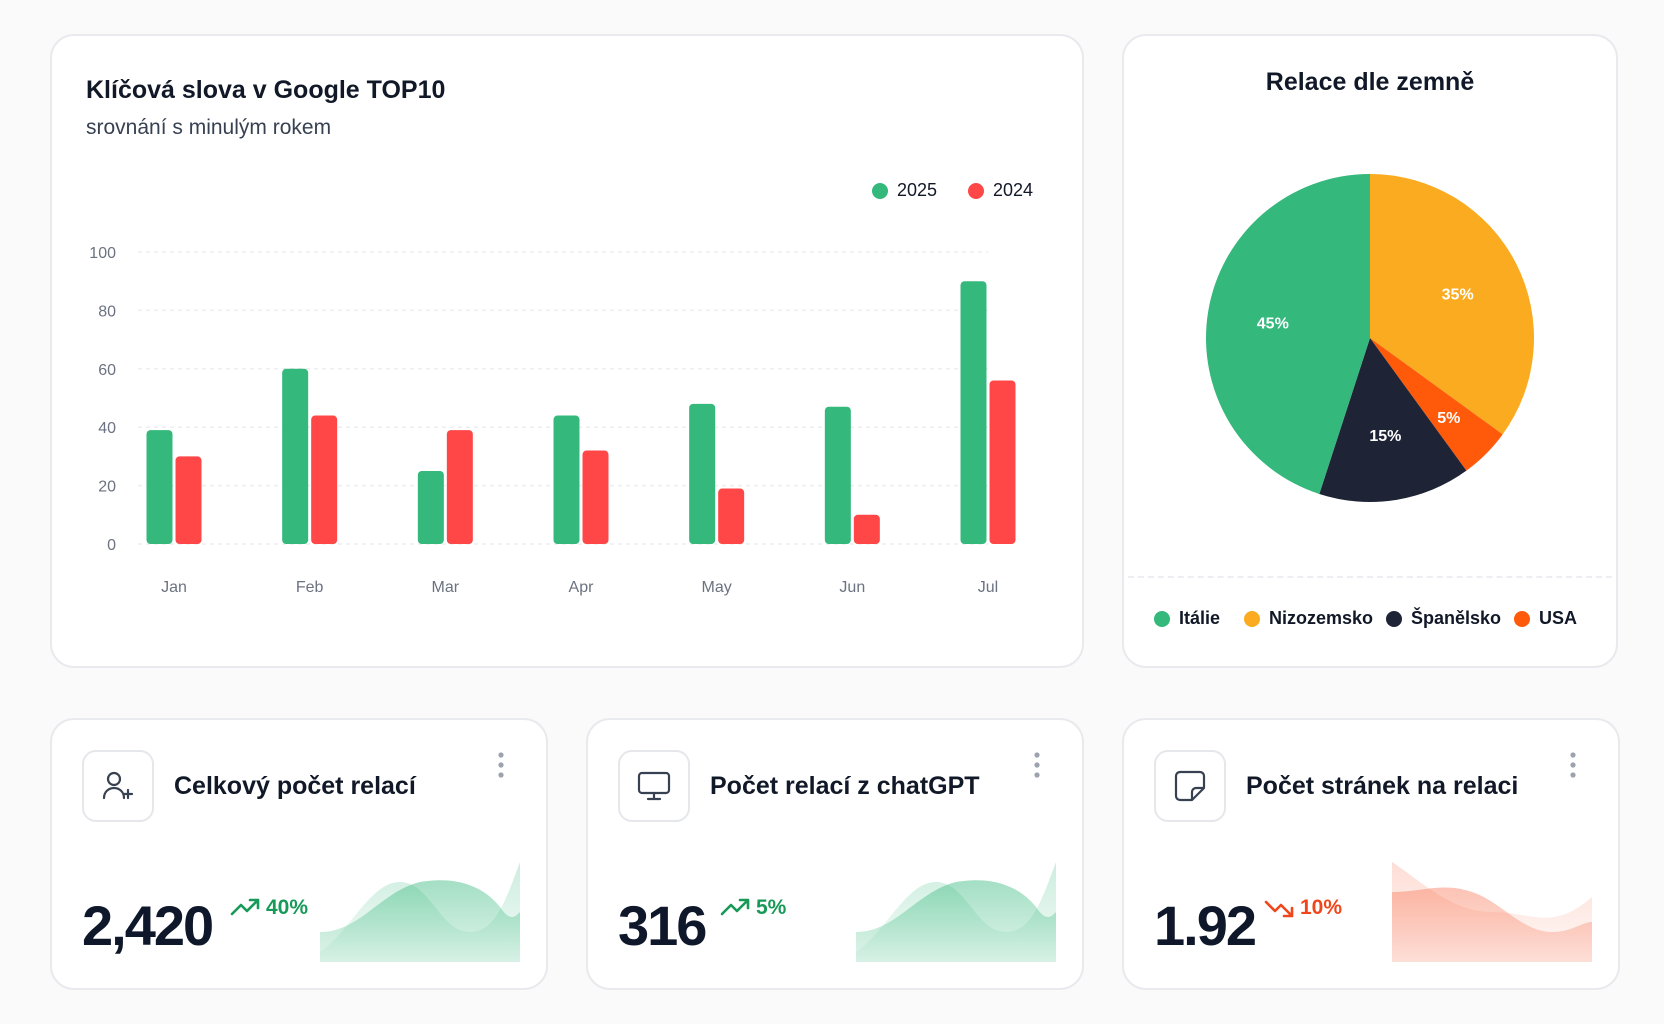 Image resolution: width=1664 pixels, height=1024 pixels. I want to click on bar-2024-feb, so click(324, 479).